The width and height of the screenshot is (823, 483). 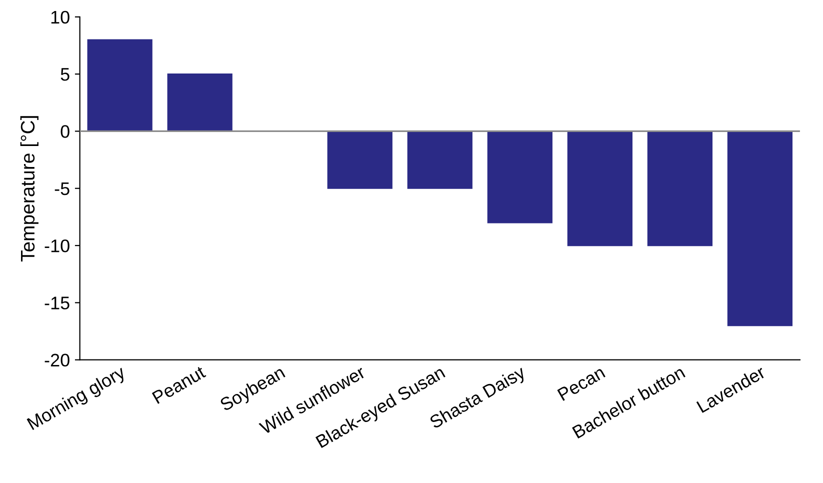 I want to click on y-tick-label: 5, so click(x=65, y=74).